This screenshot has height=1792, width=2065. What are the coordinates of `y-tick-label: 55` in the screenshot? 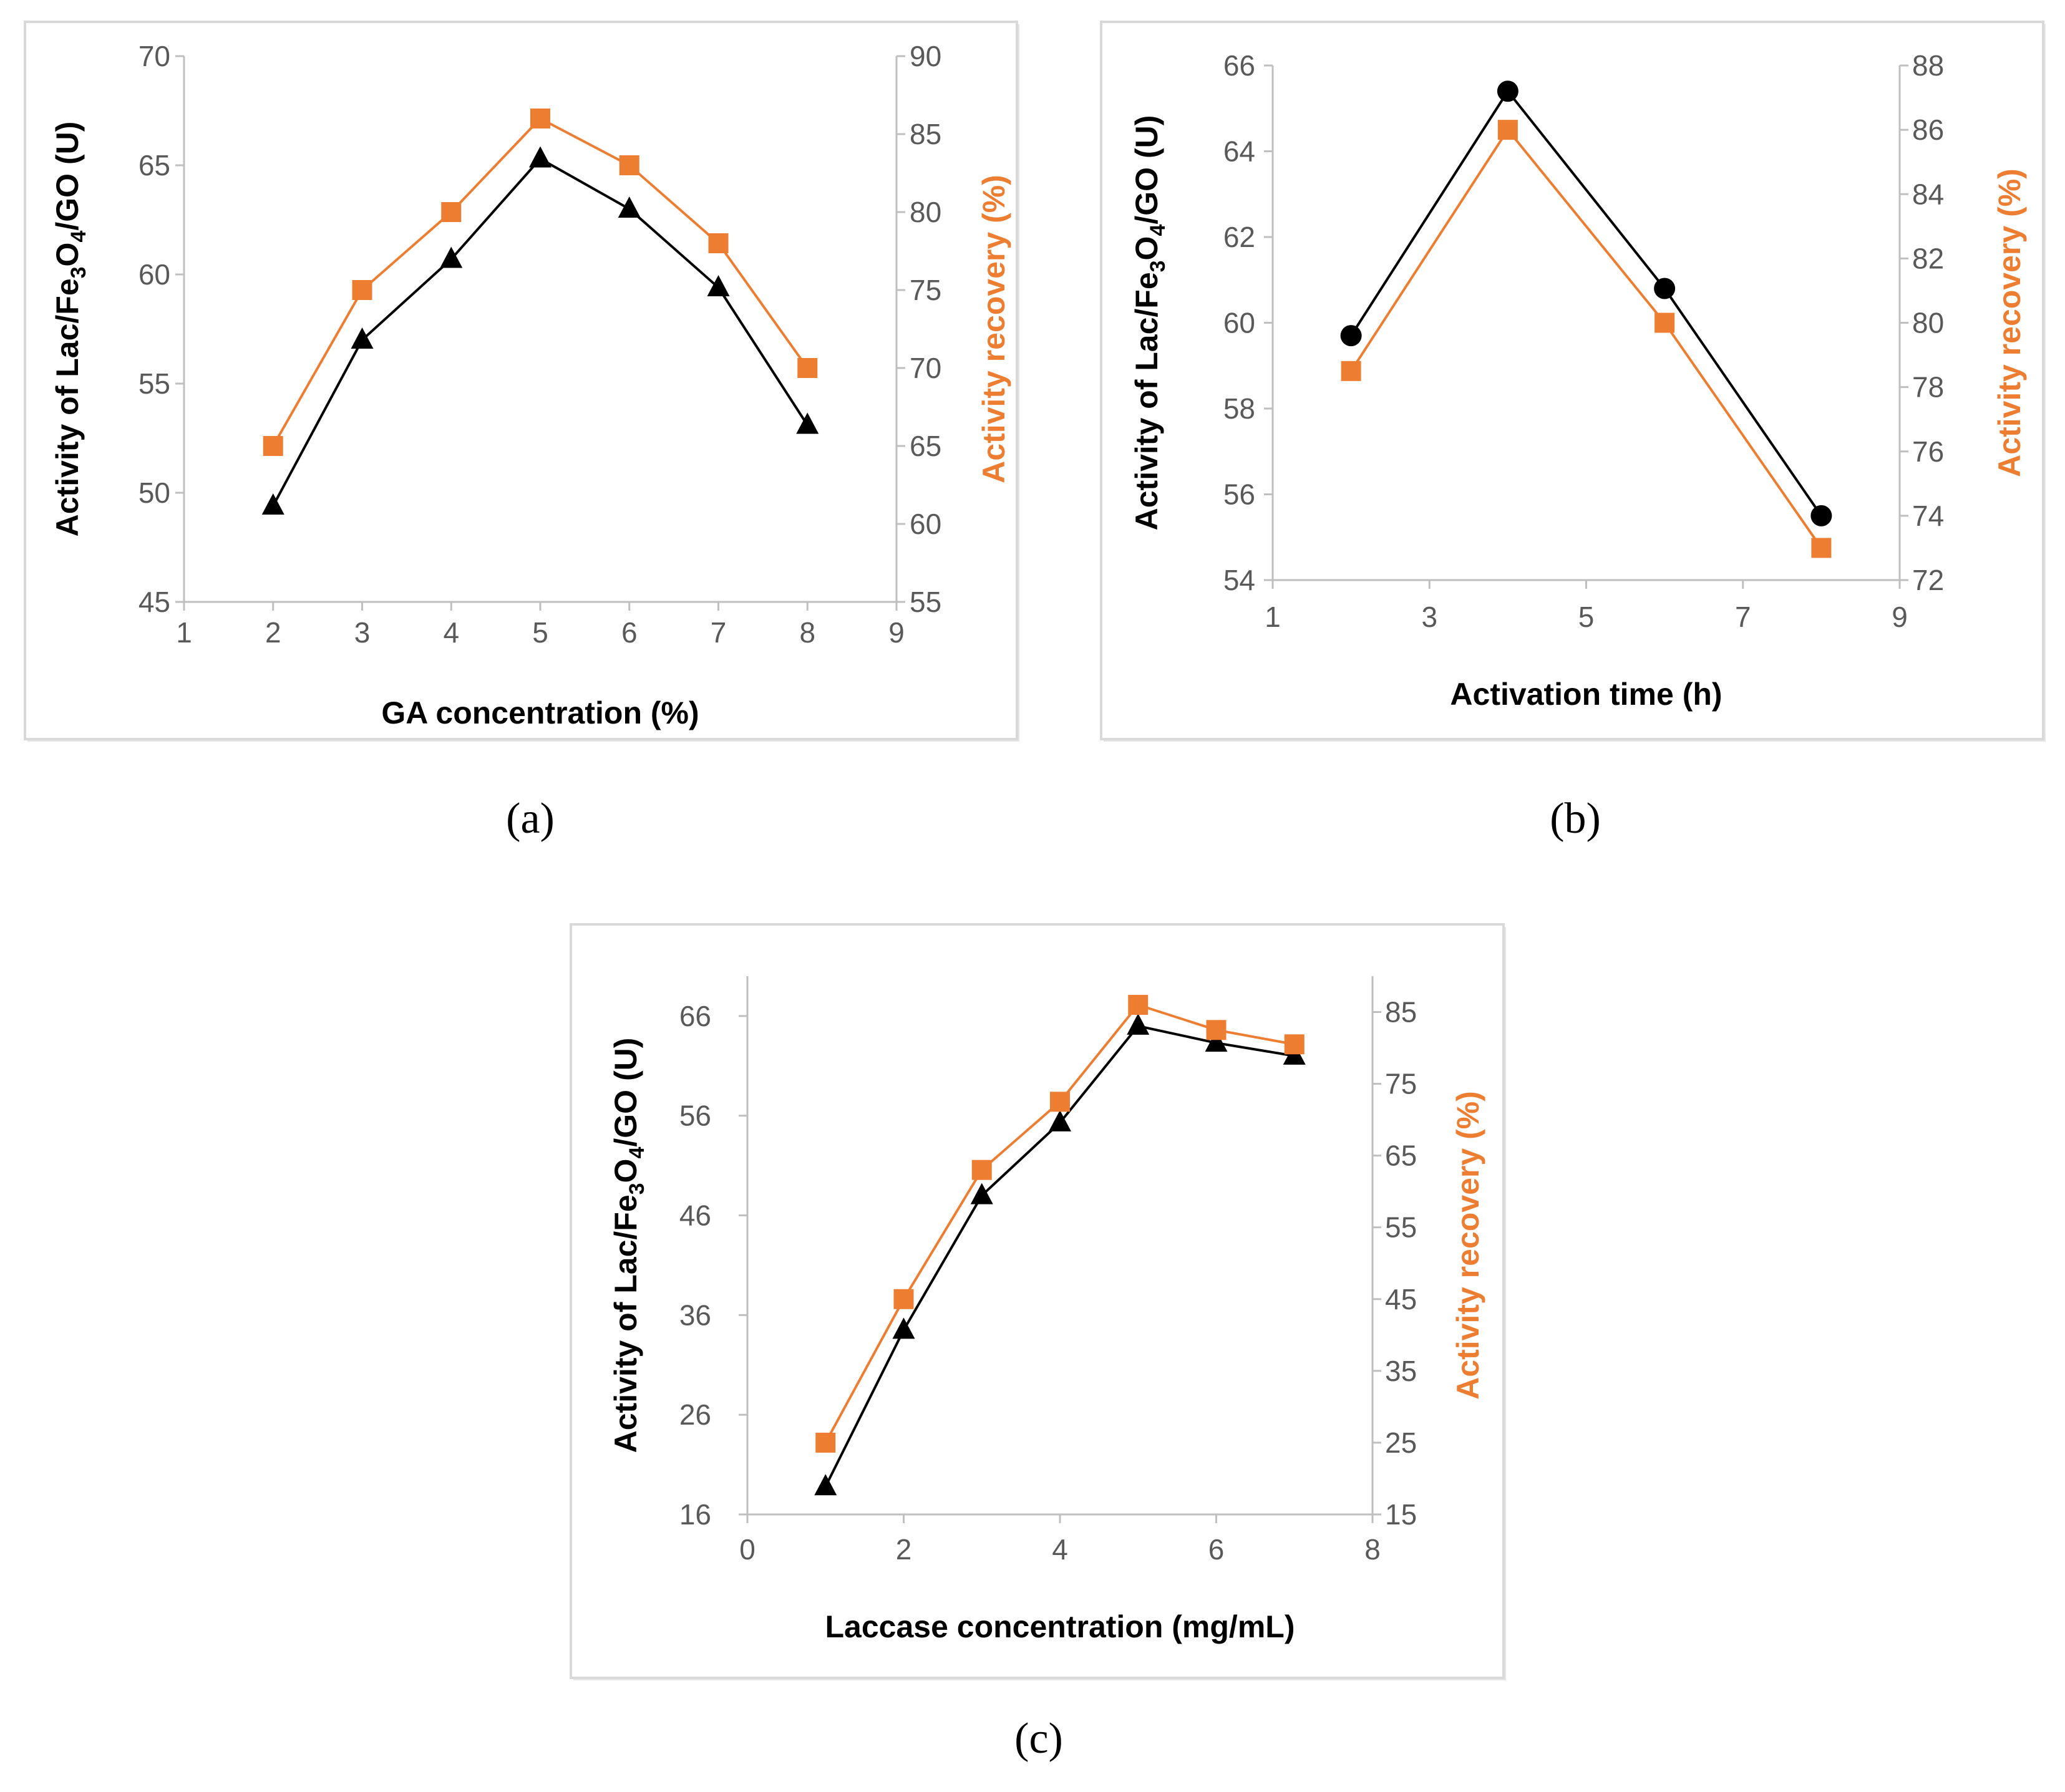 It's located at (154, 383).